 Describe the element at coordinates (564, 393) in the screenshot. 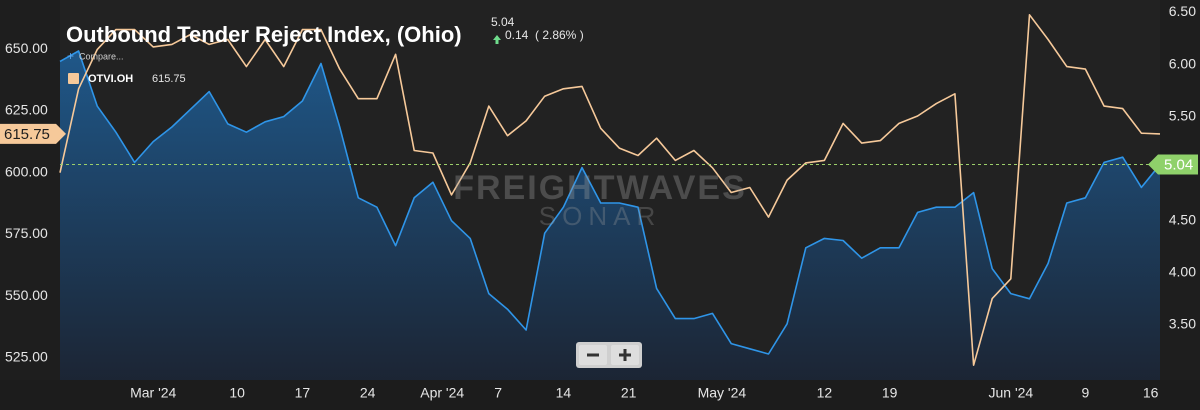

I see `x-tick-label: 14` at that location.